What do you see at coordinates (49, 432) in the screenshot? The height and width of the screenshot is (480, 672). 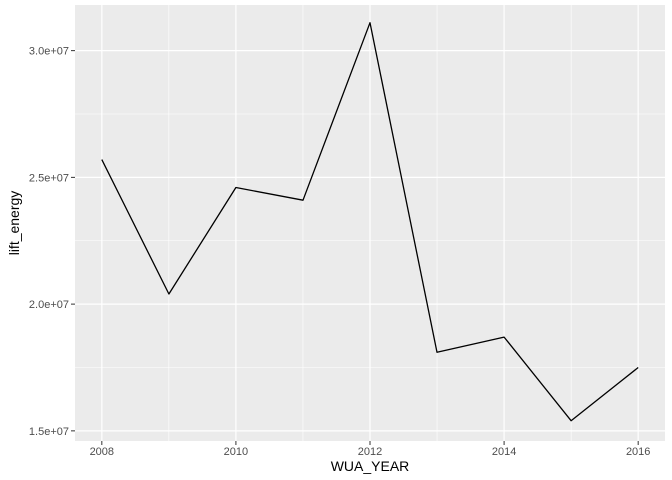 I see `y-tick-label: 1.5e+07` at bounding box center [49, 432].